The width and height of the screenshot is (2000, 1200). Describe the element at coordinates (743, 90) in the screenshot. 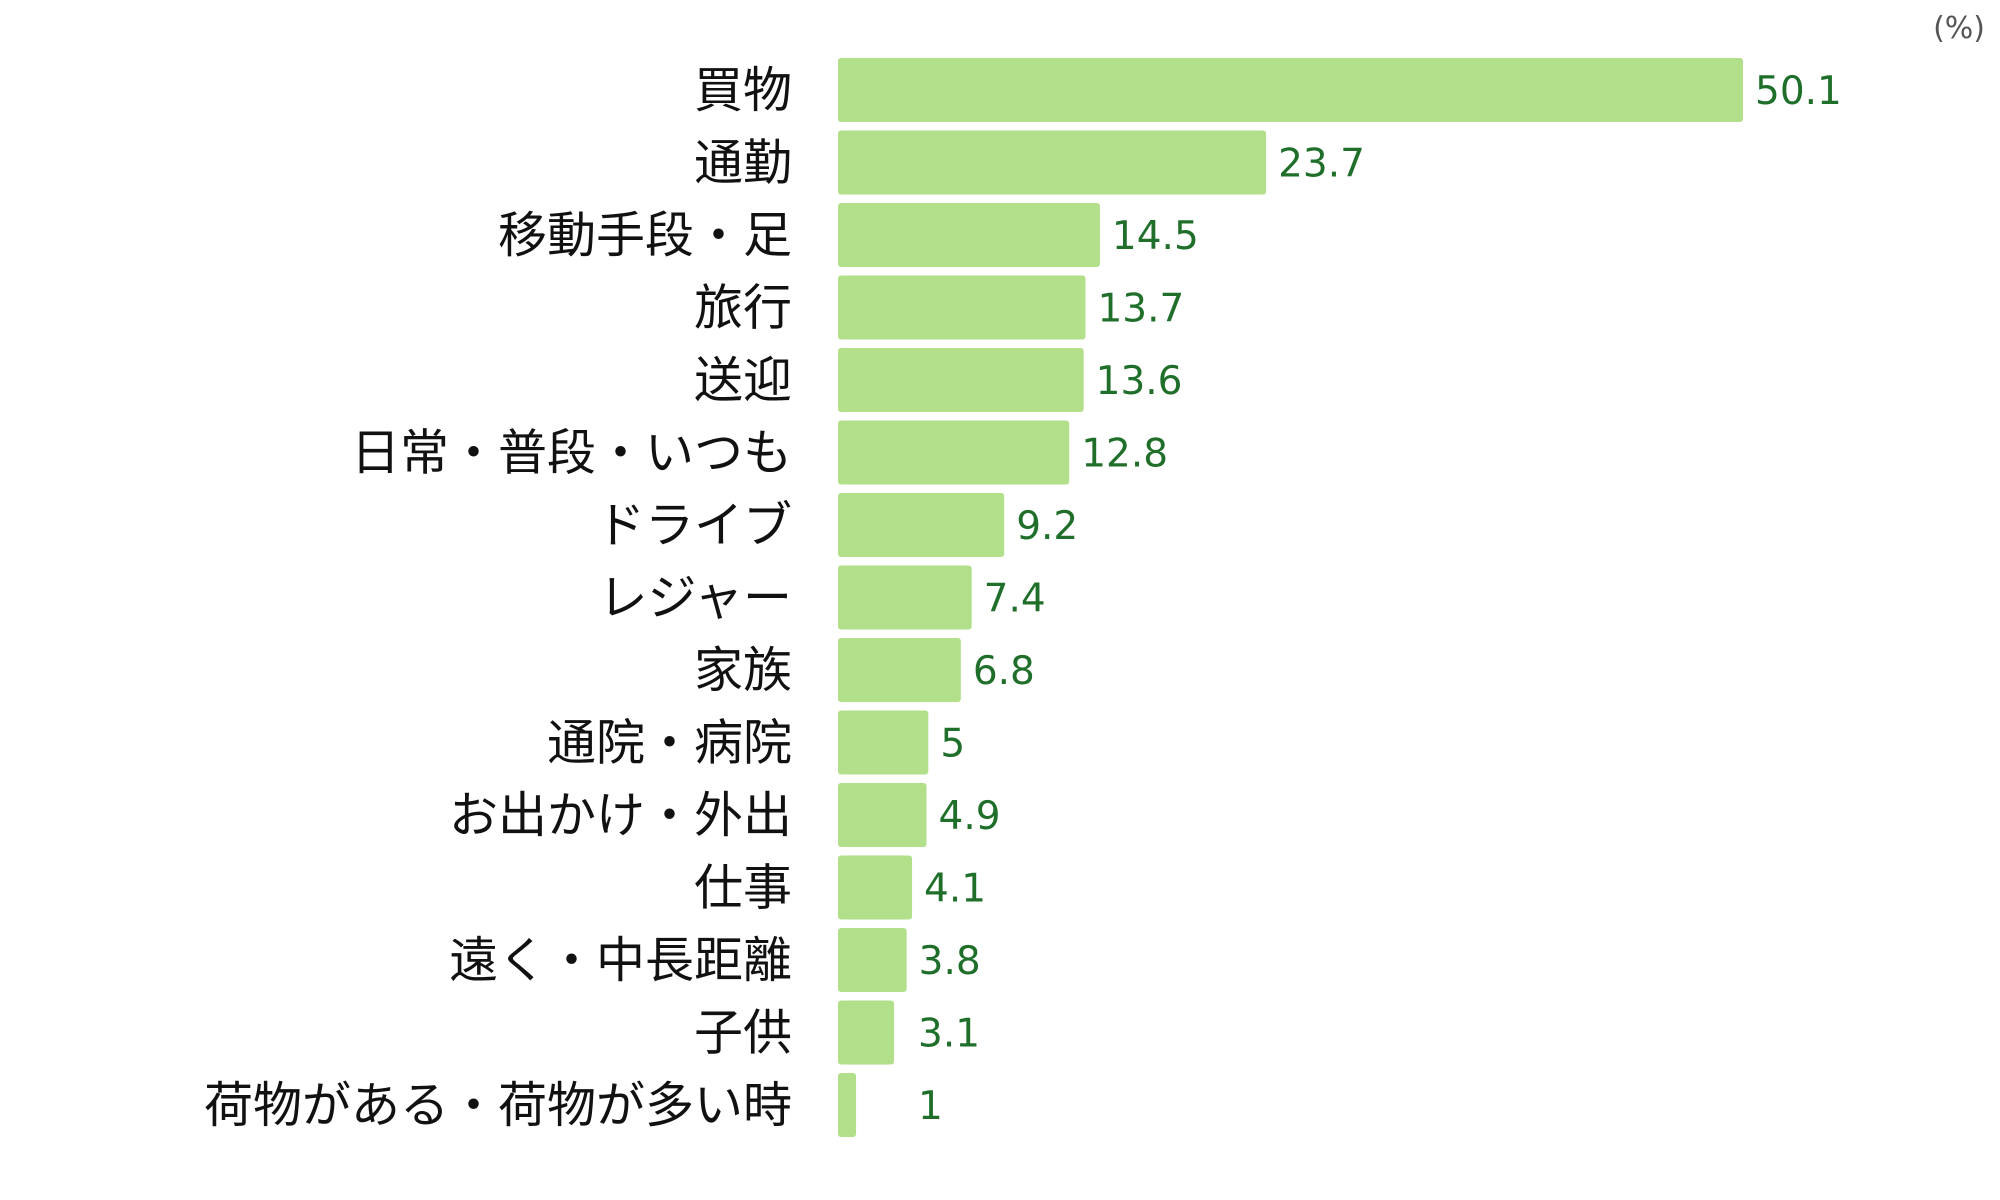

I see `category-label: 買物` at that location.